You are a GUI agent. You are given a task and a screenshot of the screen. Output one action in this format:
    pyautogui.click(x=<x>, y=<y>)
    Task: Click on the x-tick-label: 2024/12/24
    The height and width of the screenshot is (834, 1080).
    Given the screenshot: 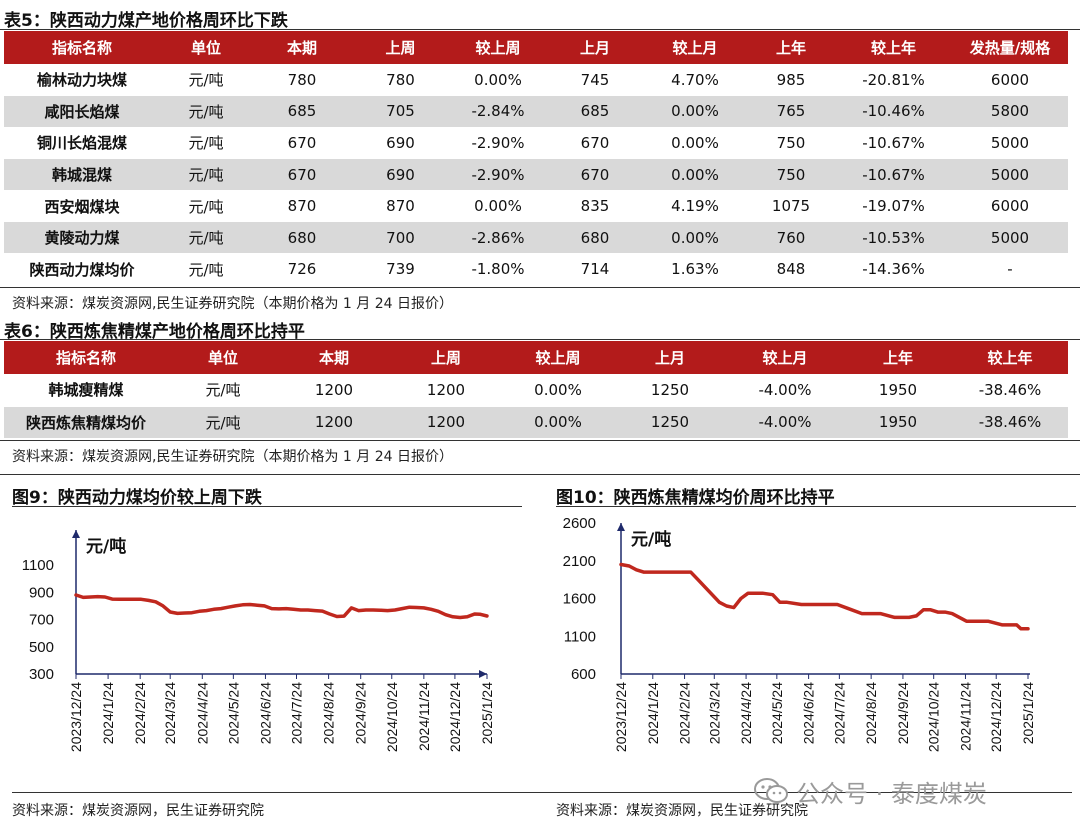 What is the action you would take?
    pyautogui.click(x=455, y=717)
    